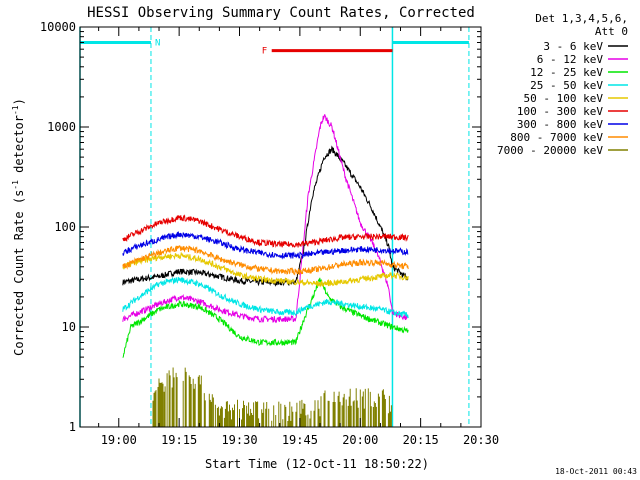 The height and width of the screenshot is (480, 640). What do you see at coordinates (481, 440) in the screenshot?
I see `x-tick-label: 20:30` at bounding box center [481, 440].